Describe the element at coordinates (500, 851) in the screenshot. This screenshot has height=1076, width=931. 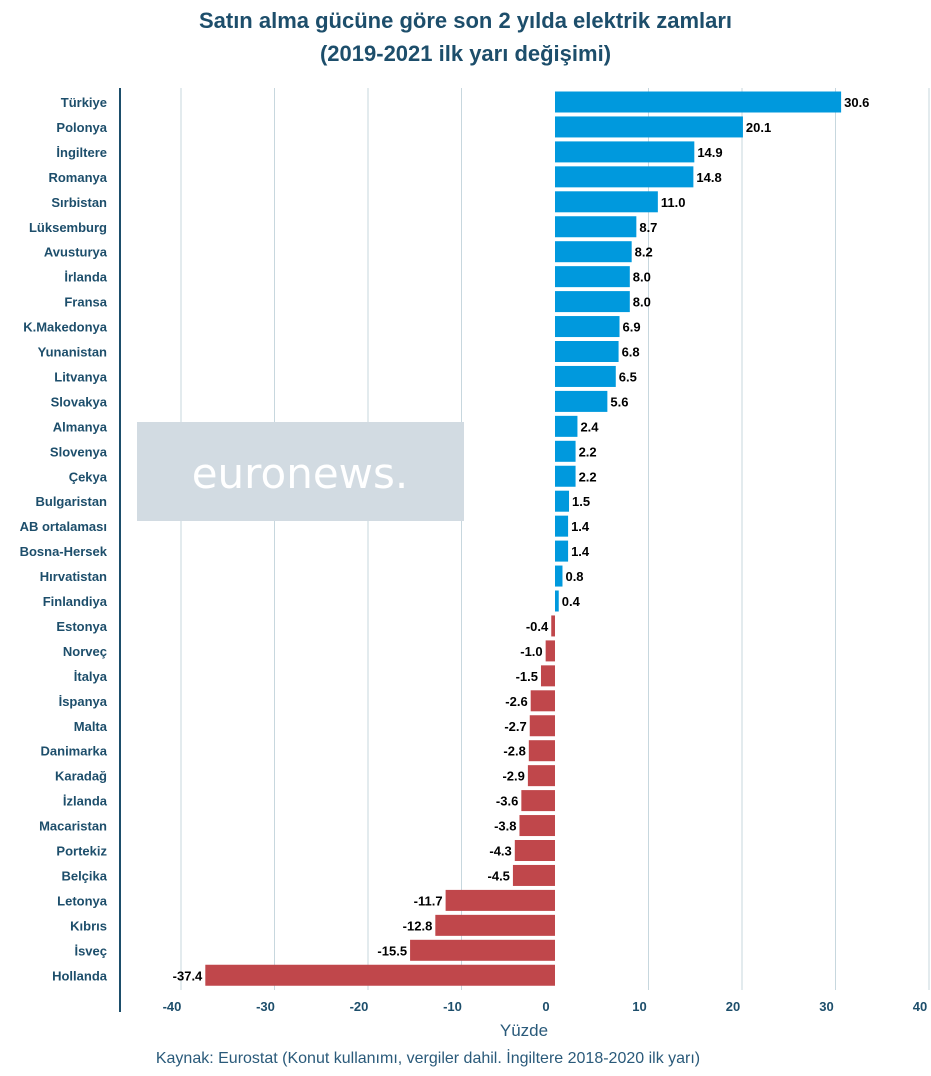
I see `data-label: -4.3` at that location.